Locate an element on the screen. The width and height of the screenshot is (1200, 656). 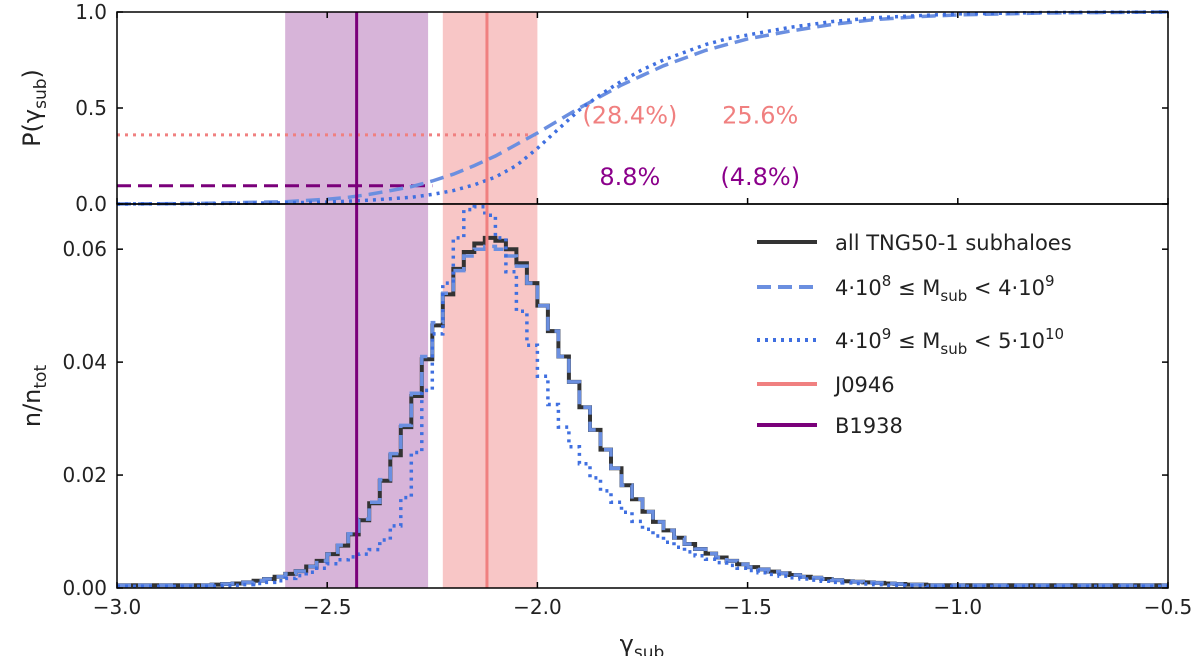
top-ylabel-main: P(γ is located at coordinates (32, 128).